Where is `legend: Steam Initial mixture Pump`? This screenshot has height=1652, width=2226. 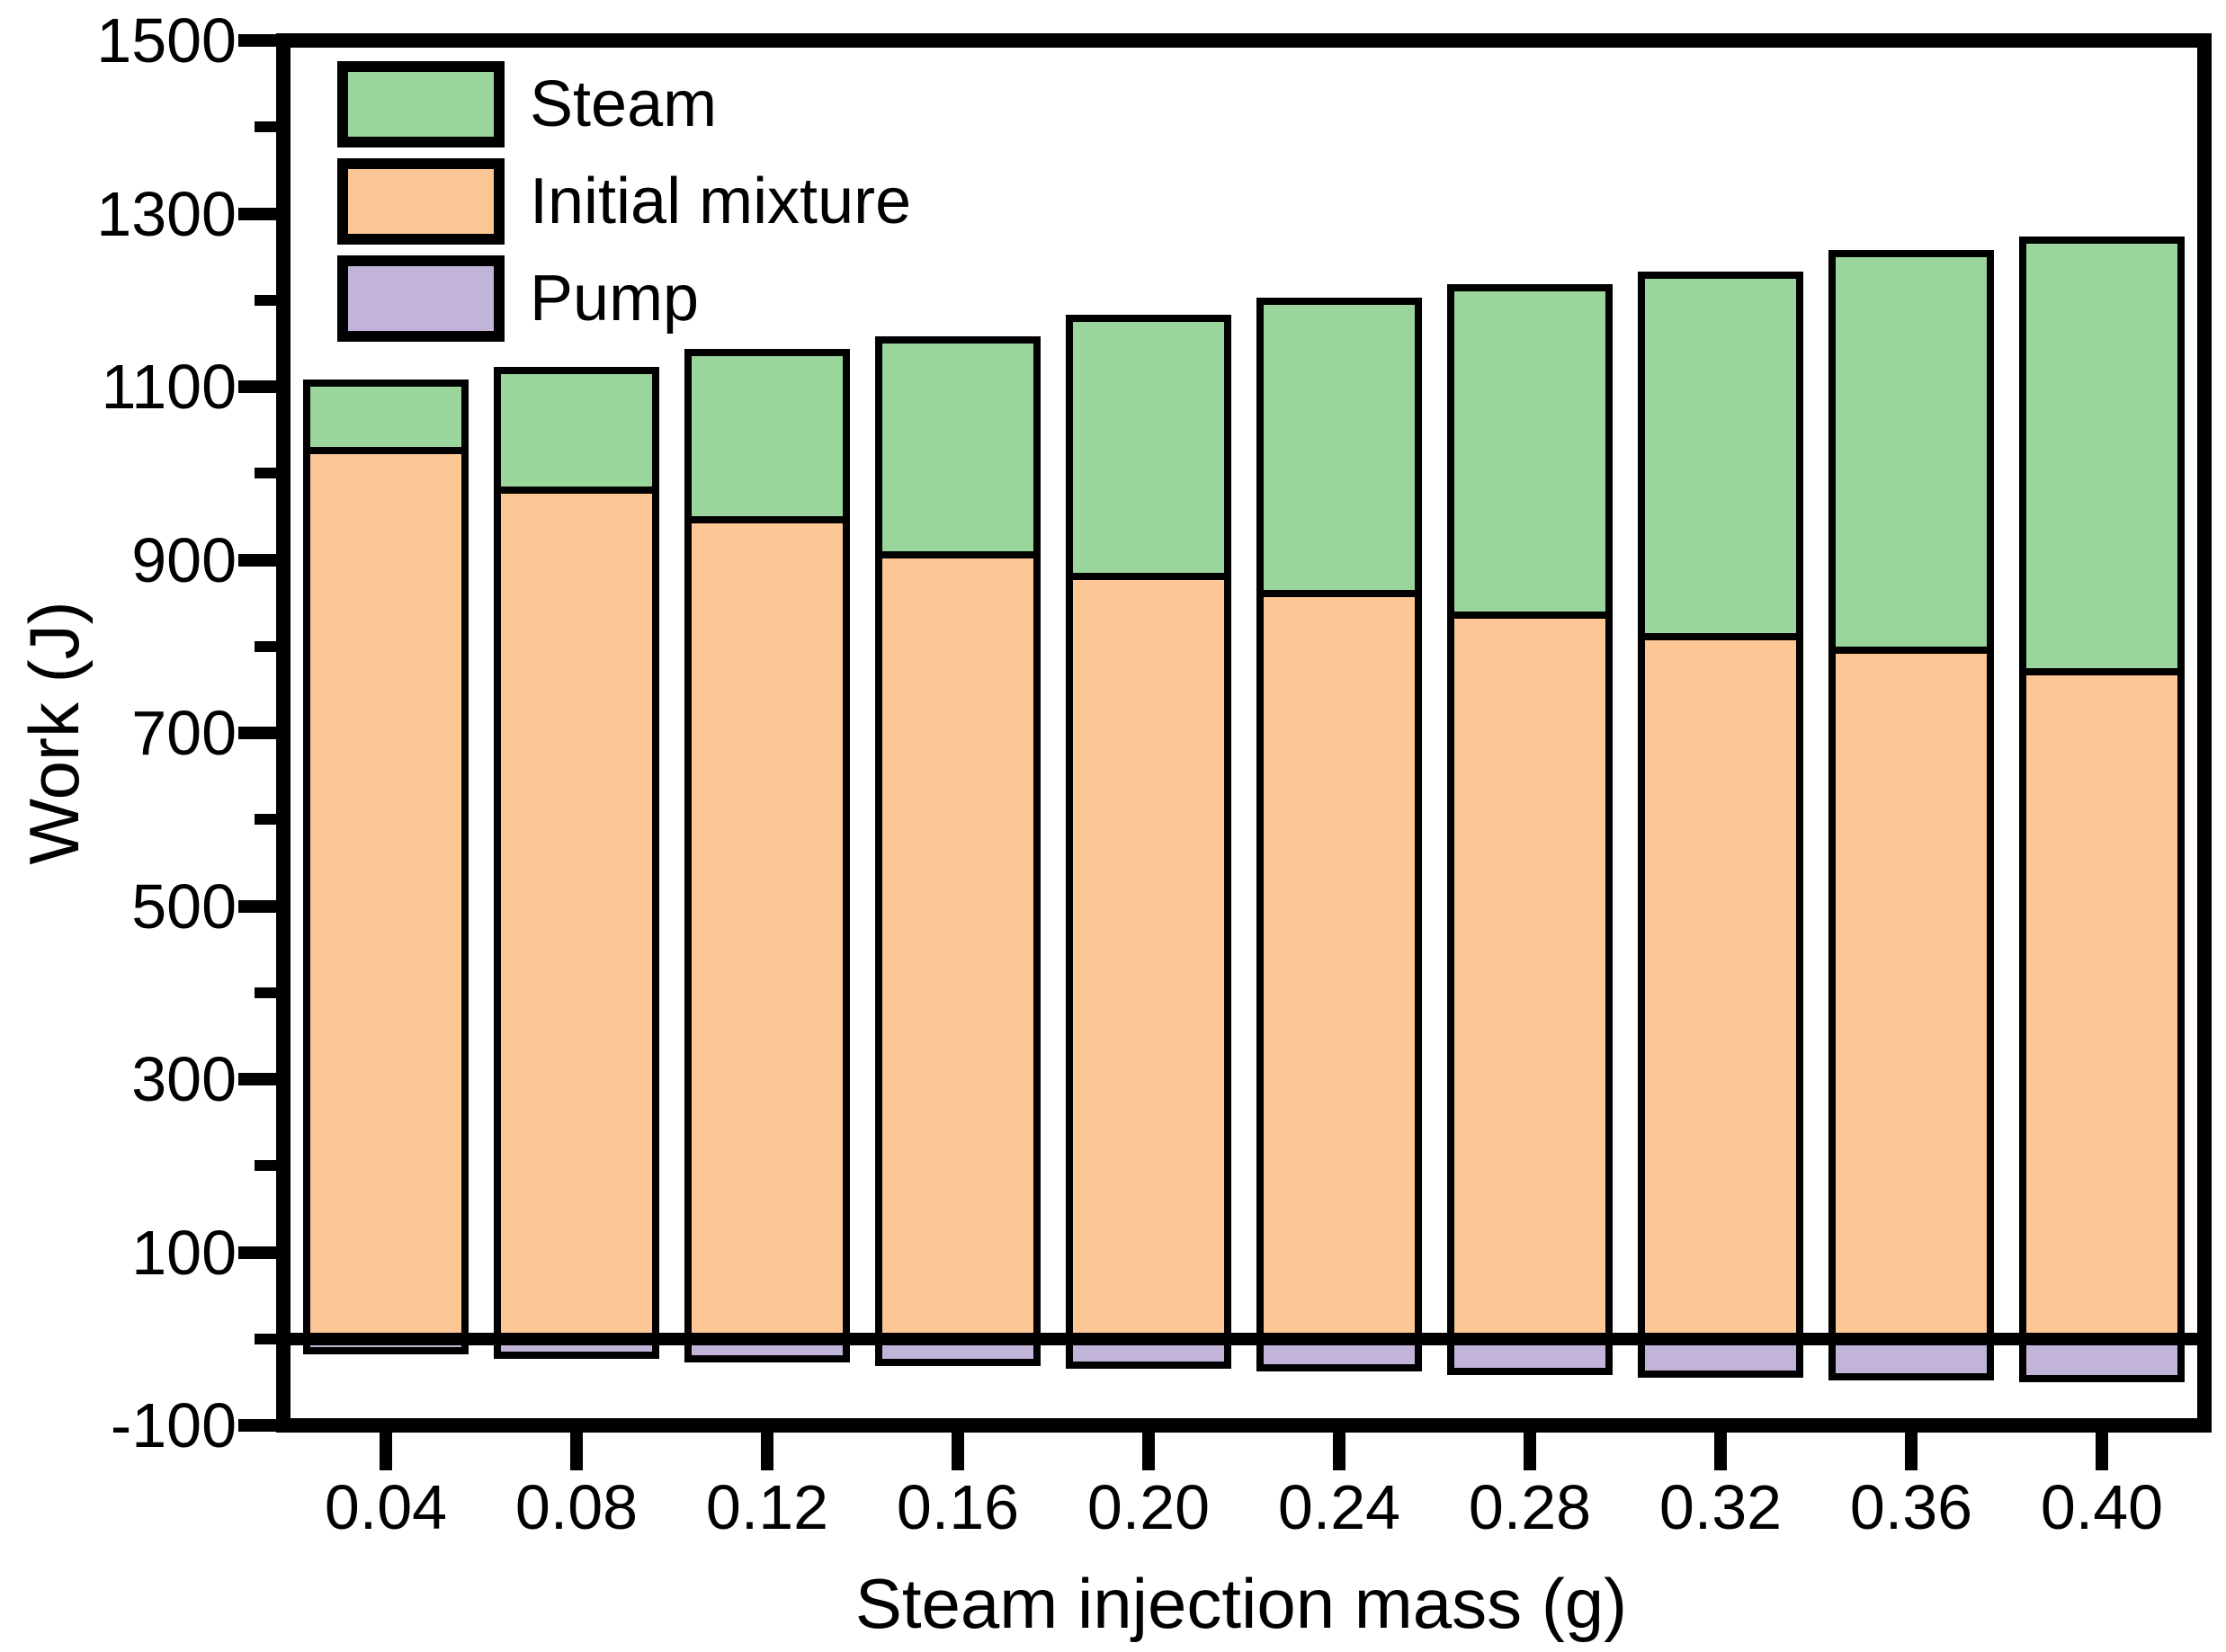
legend: Steam Initial mixture Pump is located at coordinates (624, 207).